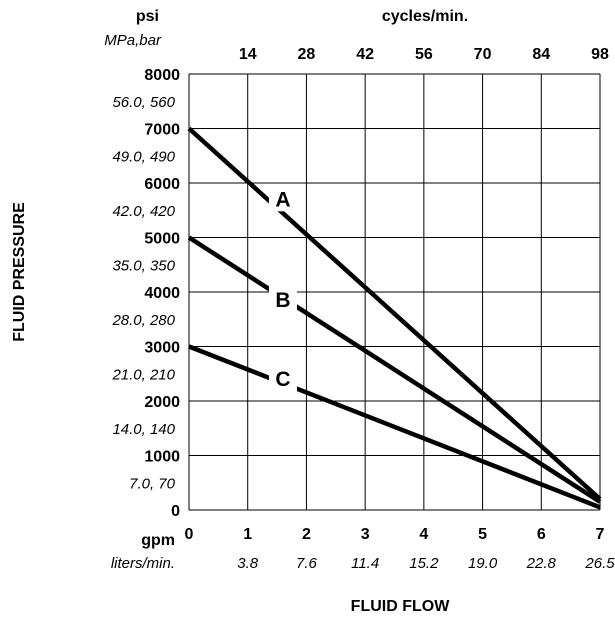 This screenshot has width=615, height=617. I want to click on x-tick-label-liters: 11.4, so click(365, 563).